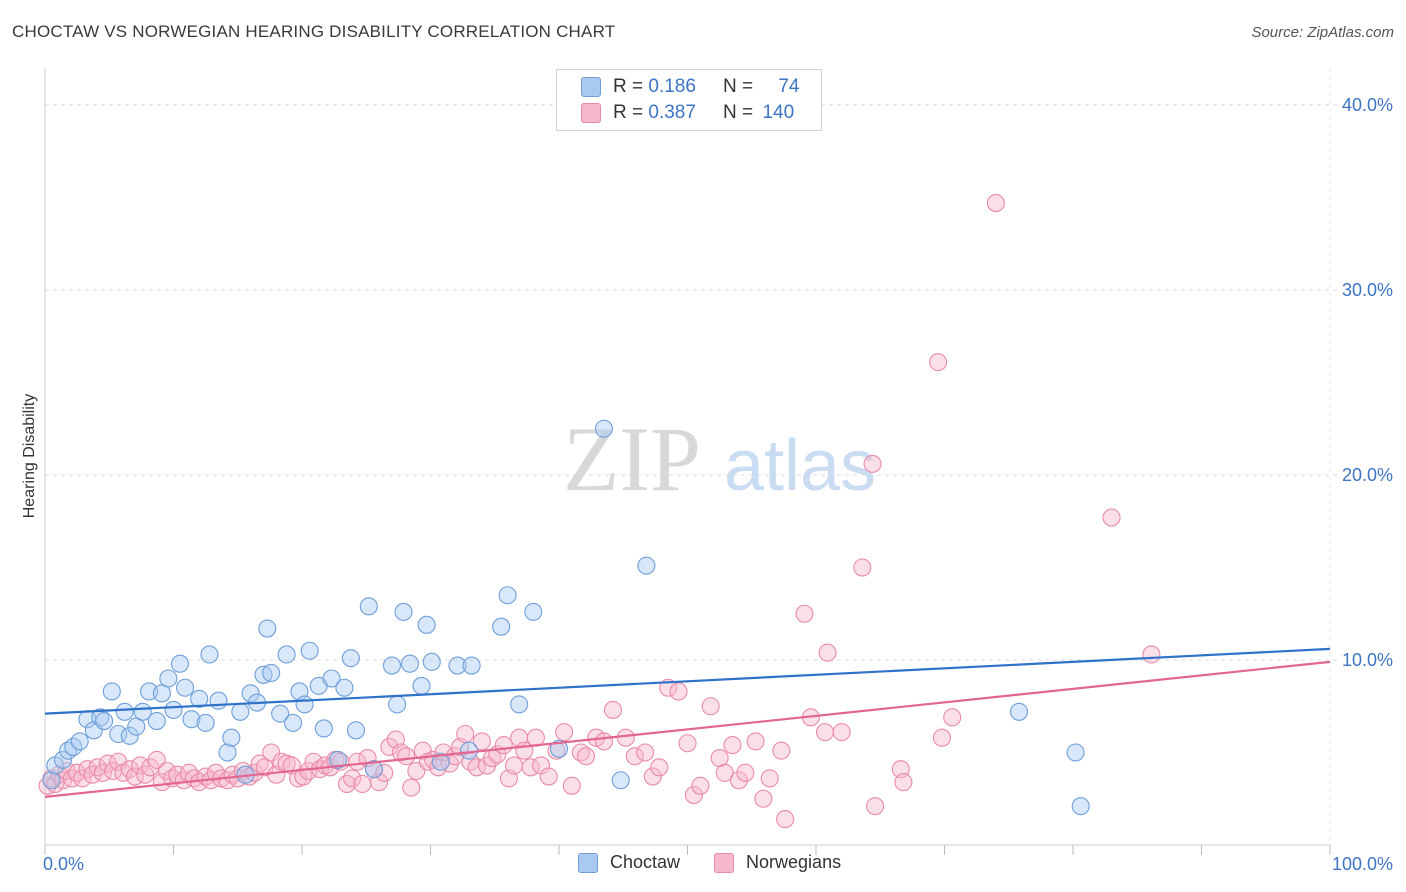 This screenshot has height=892, width=1406. What do you see at coordinates (1367, 105) in the screenshot?
I see `y-tick-label: 40.0%` at bounding box center [1367, 105].